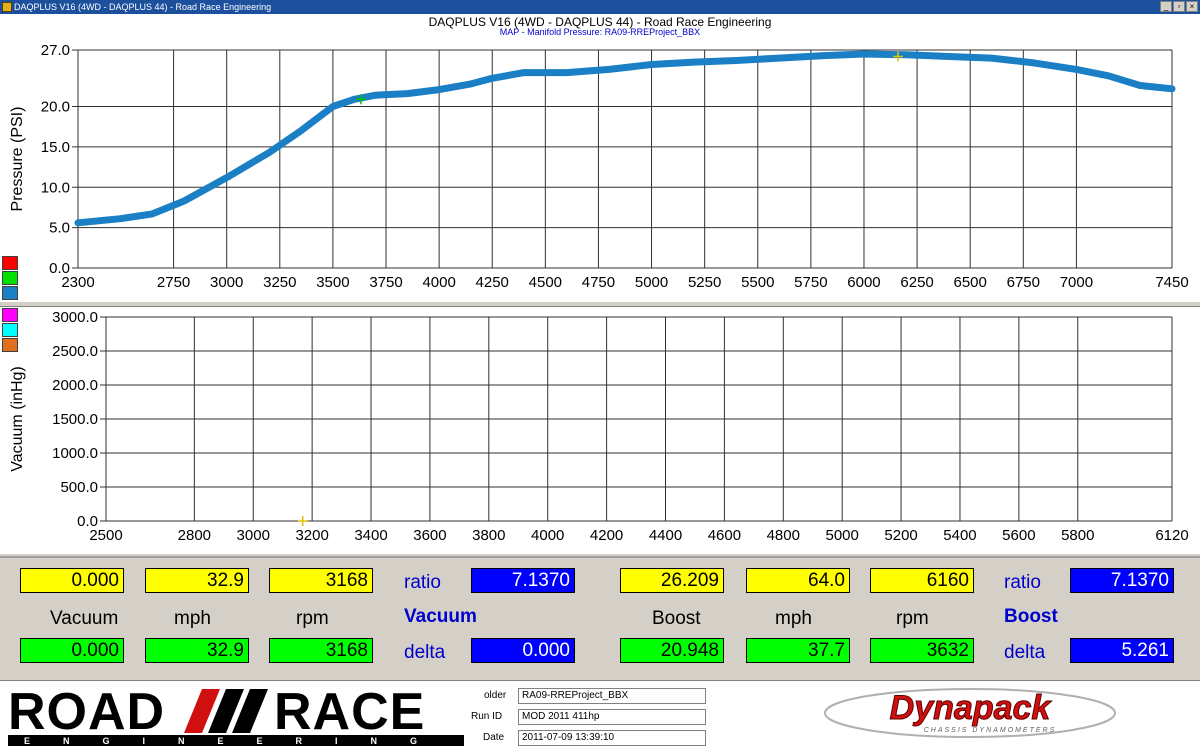 This screenshot has height=750, width=1200. I want to click on vacuum-x-tick-label: 4800, so click(783, 535).